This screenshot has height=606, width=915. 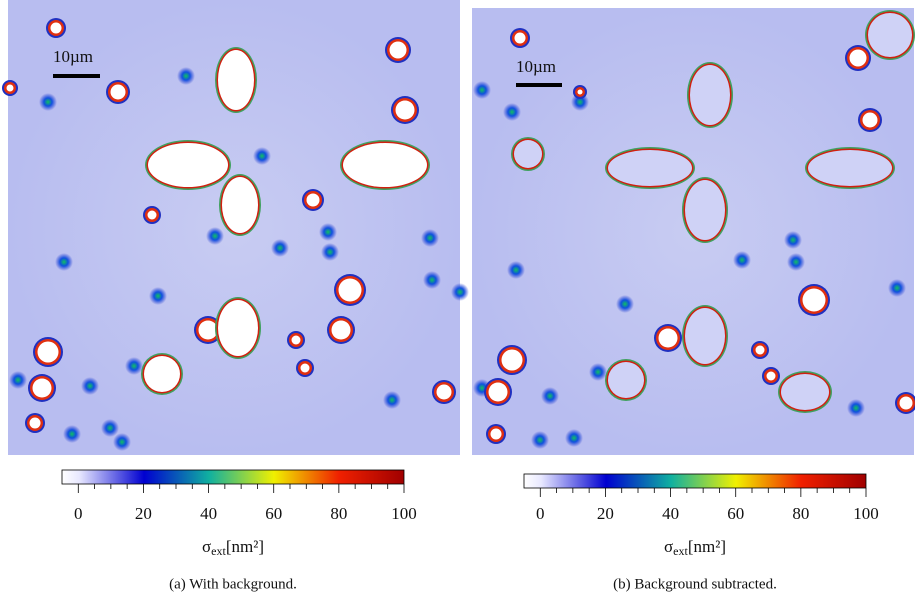 What do you see at coordinates (338, 513) in the screenshot?
I see `tick-label: 80` at bounding box center [338, 513].